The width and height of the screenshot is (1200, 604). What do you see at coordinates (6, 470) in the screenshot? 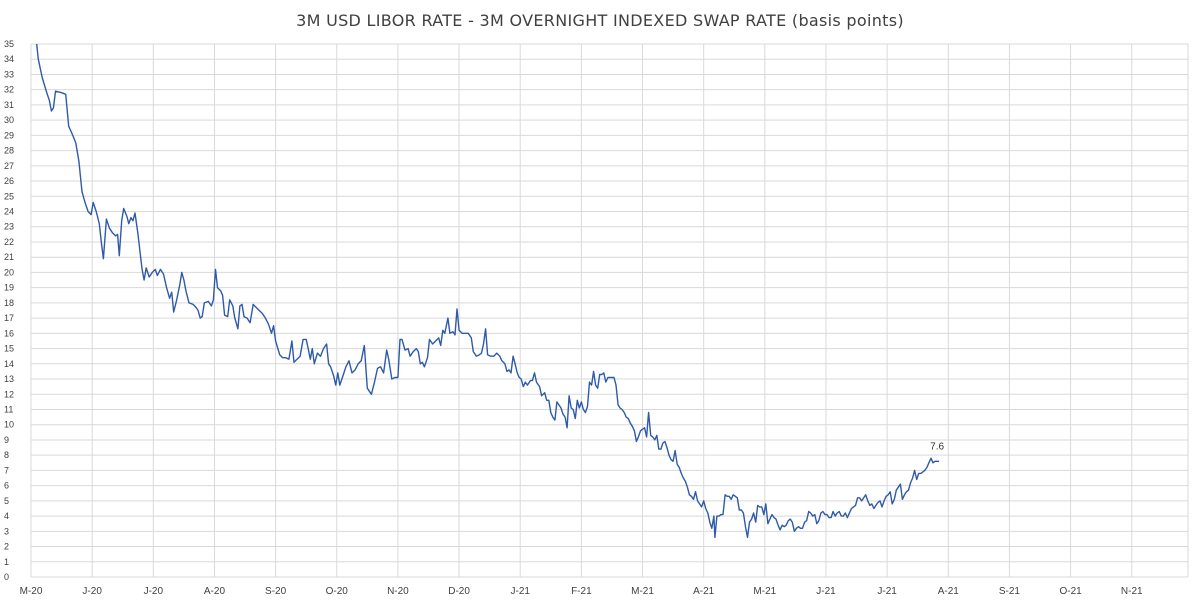
I see `y-tick-label: 7` at bounding box center [6, 470].